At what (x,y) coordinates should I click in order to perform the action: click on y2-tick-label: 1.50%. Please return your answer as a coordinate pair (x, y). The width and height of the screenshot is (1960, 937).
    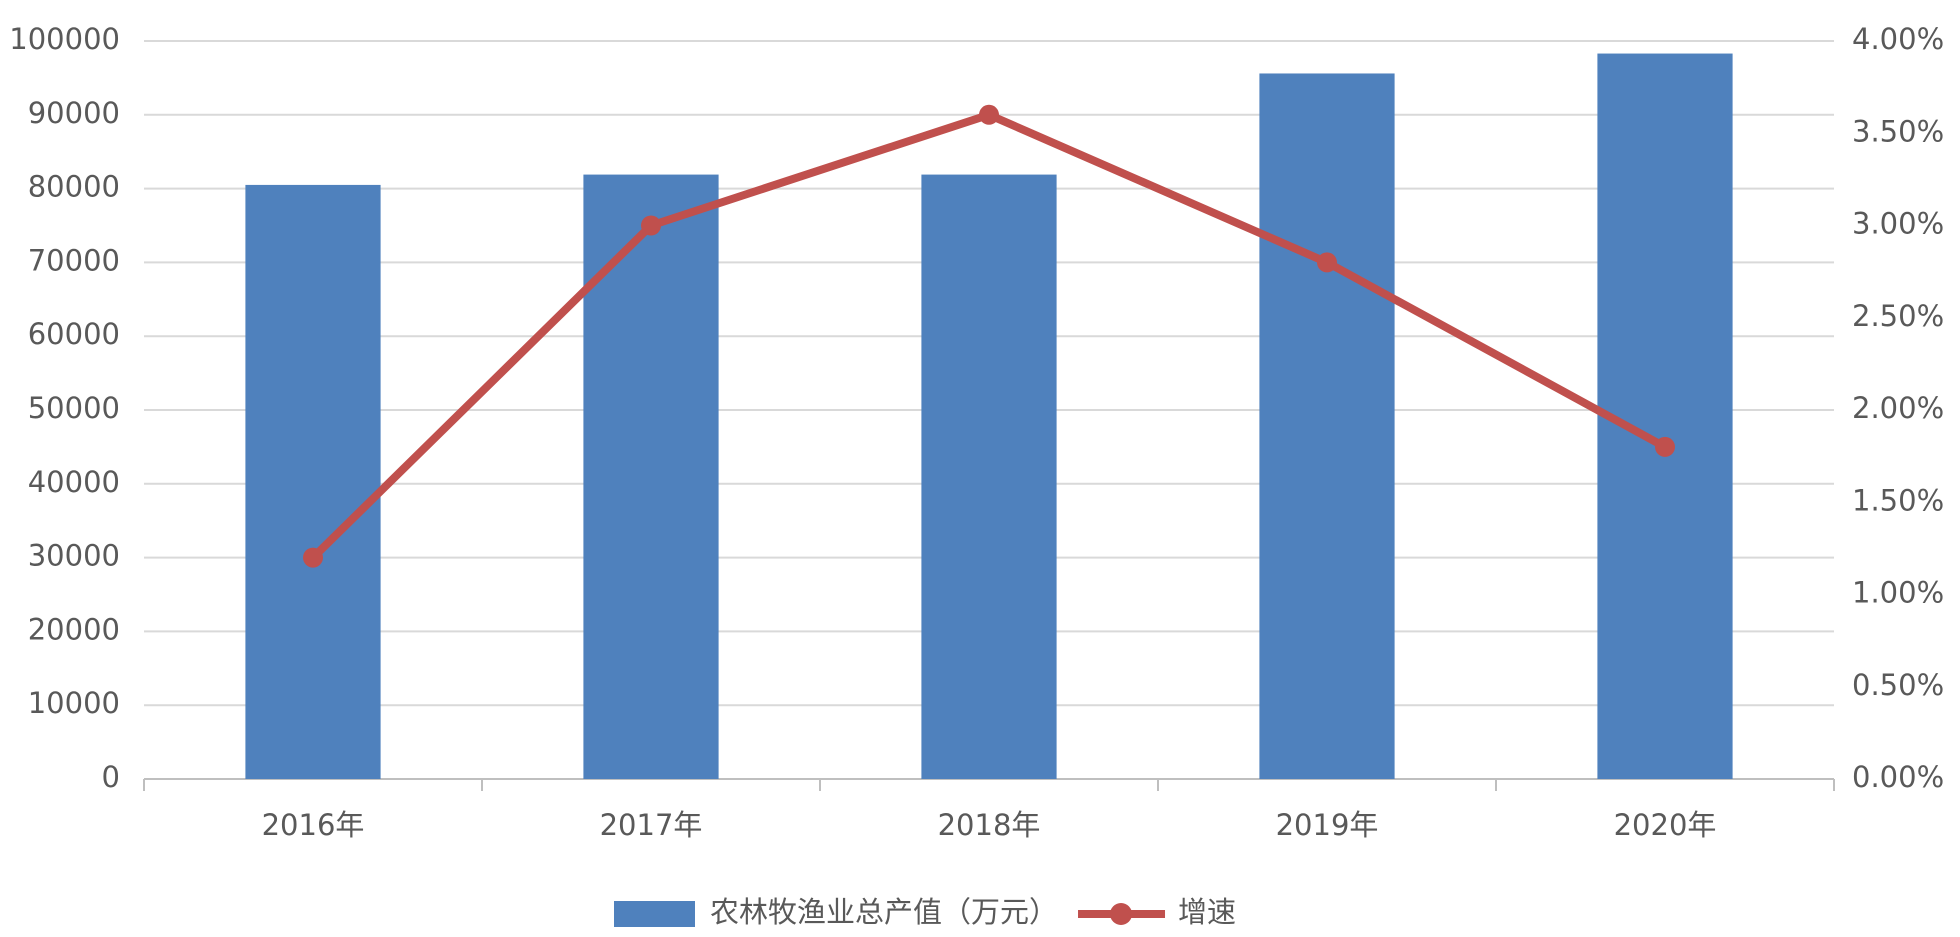
    Looking at the image, I should click on (1898, 500).